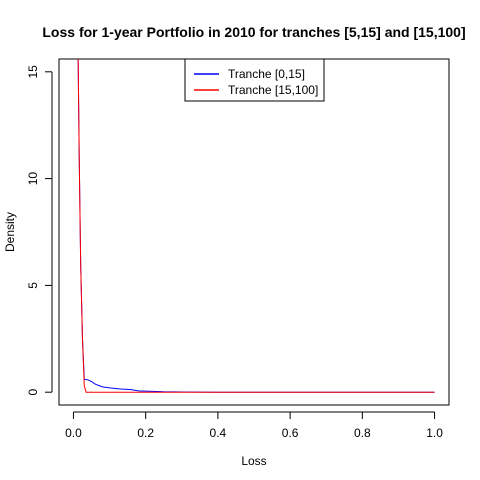  Describe the element at coordinates (33, 72) in the screenshot. I see `y-tick-label: 15` at that location.